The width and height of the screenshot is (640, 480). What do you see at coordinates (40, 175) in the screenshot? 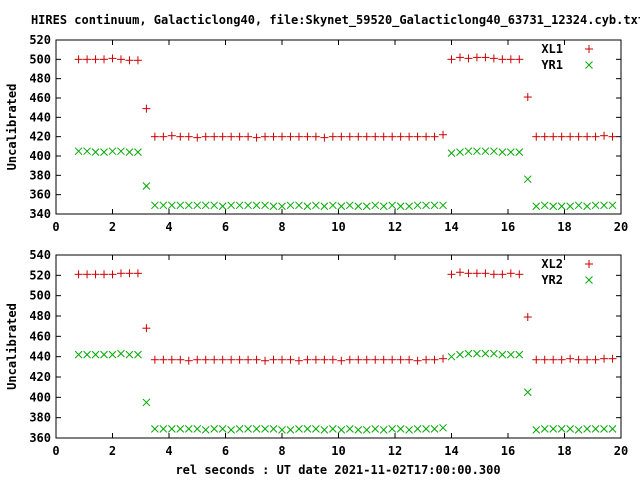
I see `y-tick-label: 380` at bounding box center [40, 175].